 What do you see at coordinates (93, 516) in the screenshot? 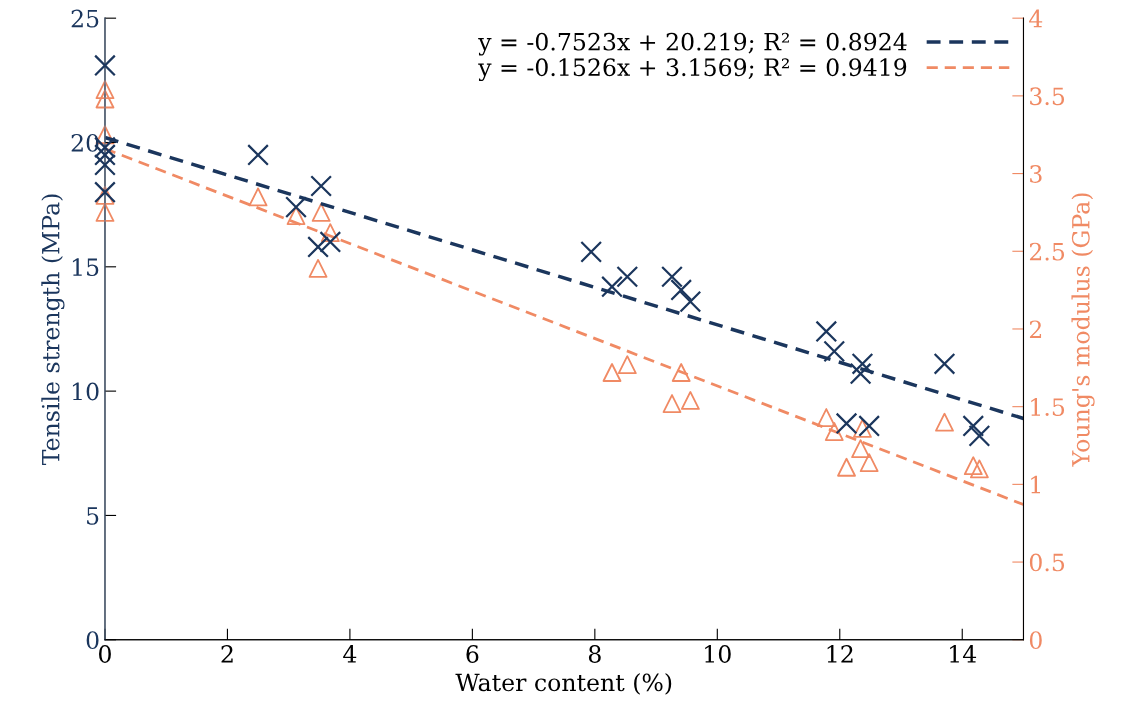
I see `y-tick-label: 5` at bounding box center [93, 516].